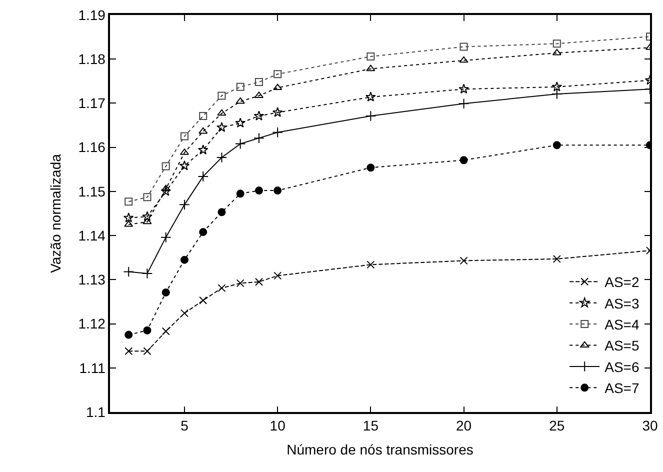 The height and width of the screenshot is (472, 663). I want to click on legend-label: AS=4, so click(622, 324).